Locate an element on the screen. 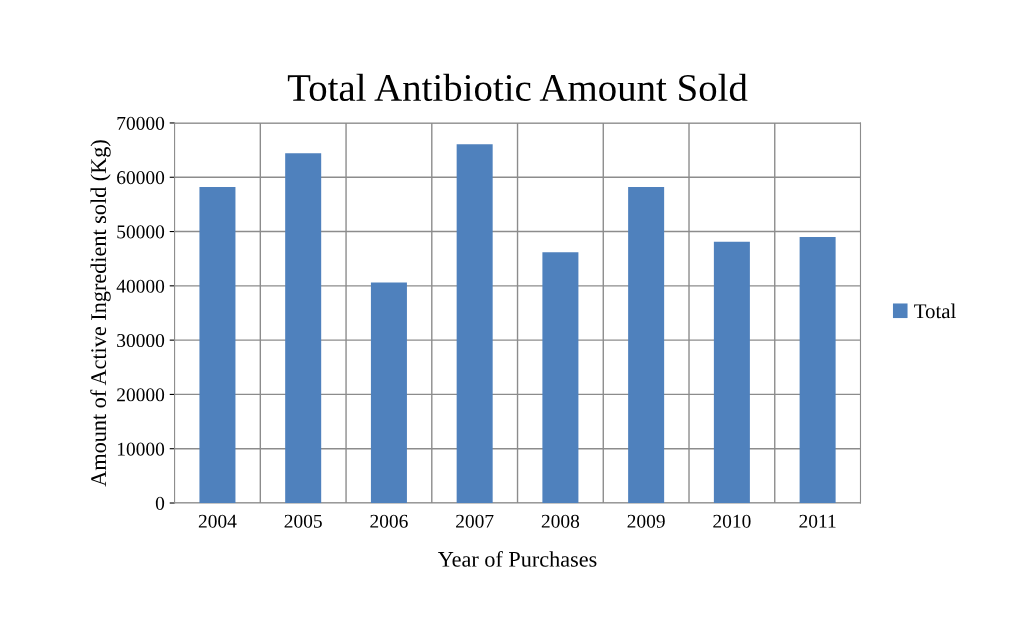  x-tick-label: 2010 is located at coordinates (732, 521).